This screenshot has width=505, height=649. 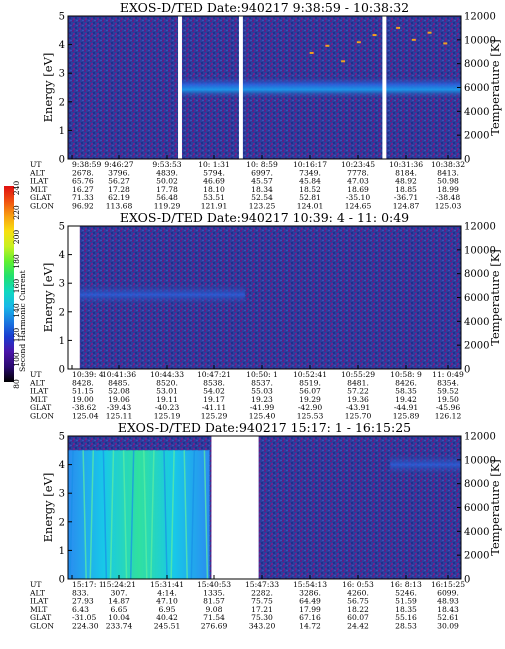 What do you see at coordinates (406, 592) in the screenshot?
I see `info-cell: 5246.` at bounding box center [406, 592].